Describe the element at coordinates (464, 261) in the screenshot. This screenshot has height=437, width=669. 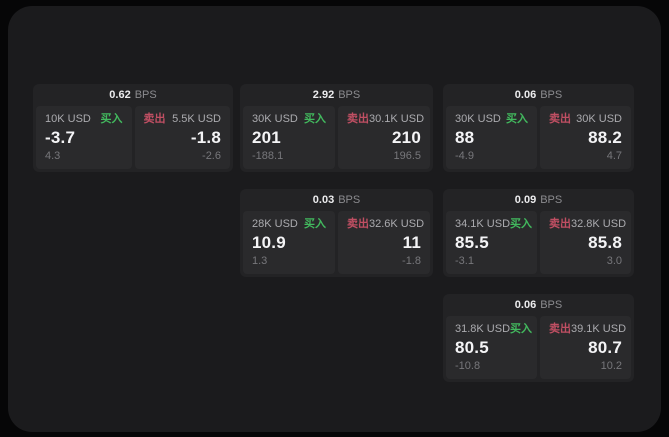
I see `buy-sub-value: -3.1` at that location.